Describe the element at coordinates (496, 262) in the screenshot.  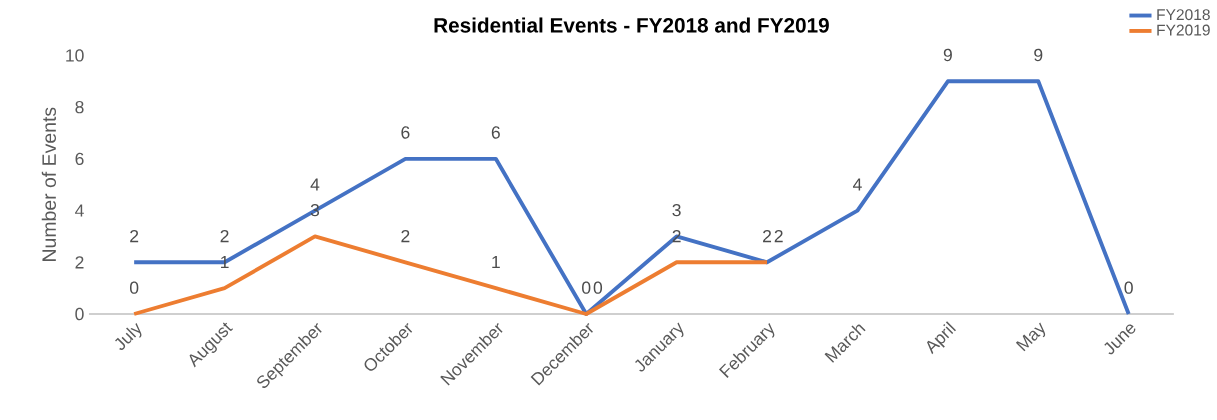
I see `data-label: 1` at that location.